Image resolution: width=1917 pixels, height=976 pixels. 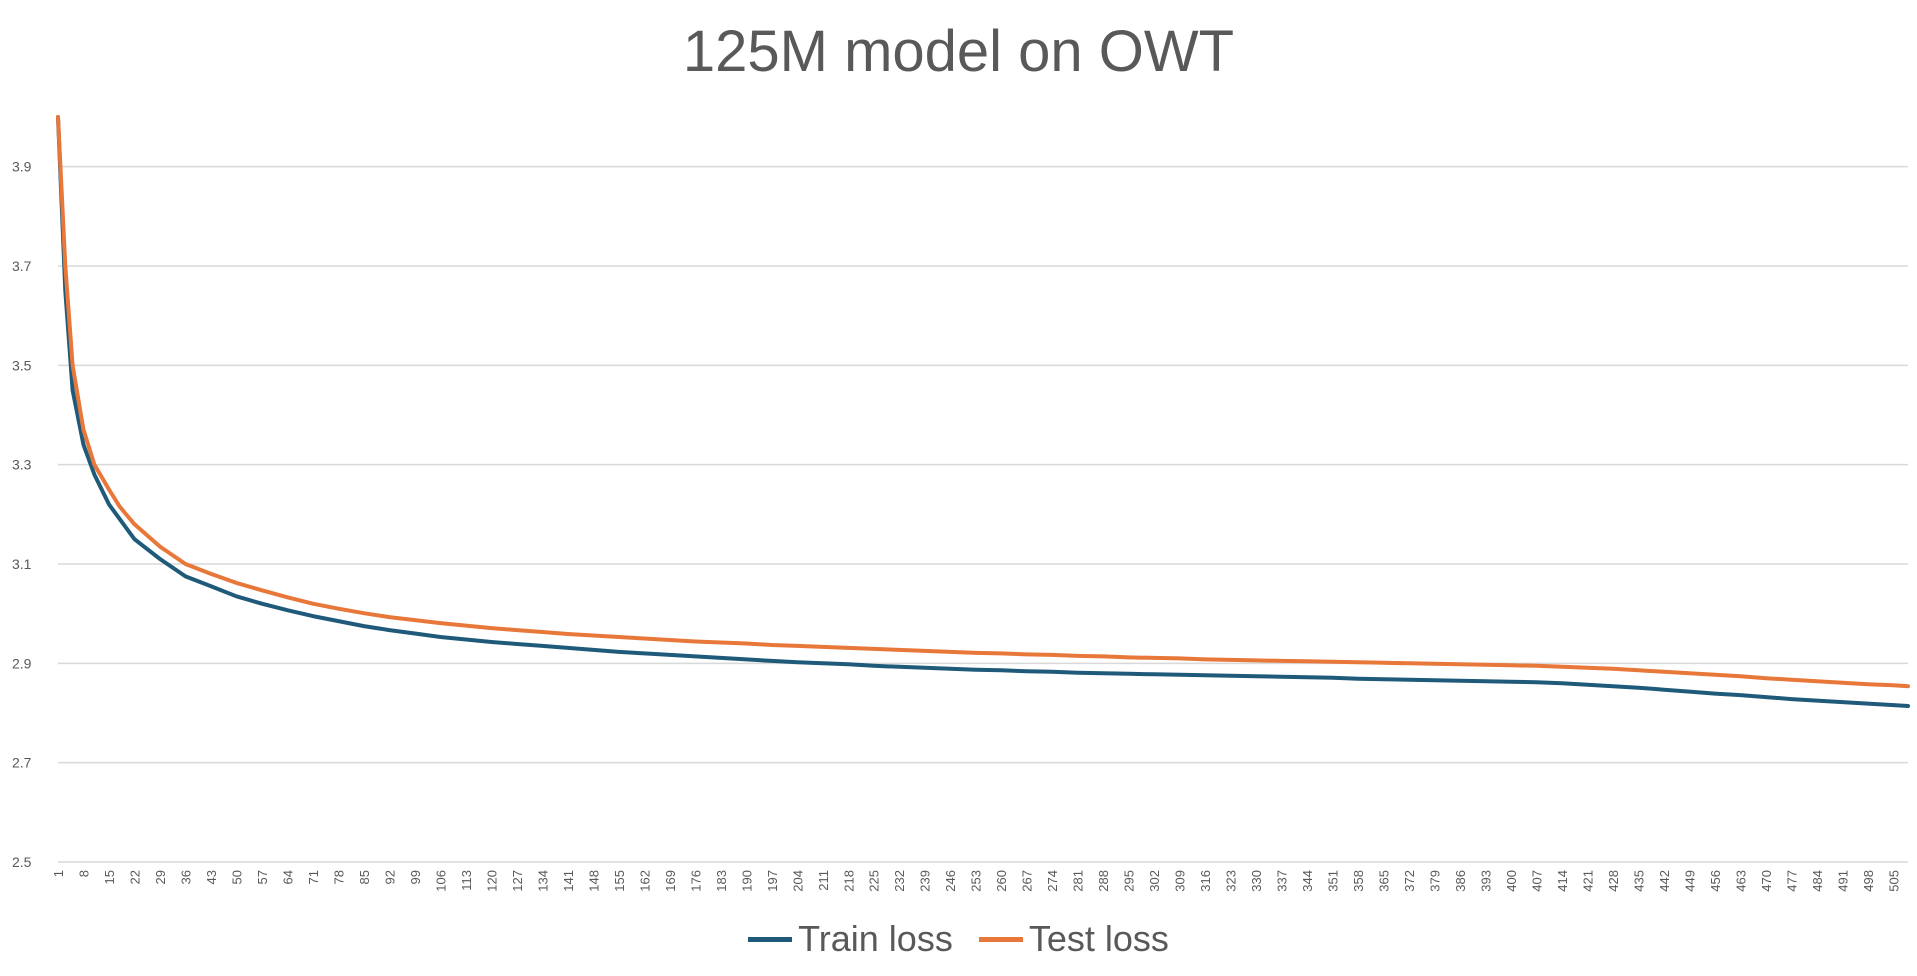 What do you see at coordinates (1154, 881) in the screenshot?
I see `x-tick-label: 302` at bounding box center [1154, 881].